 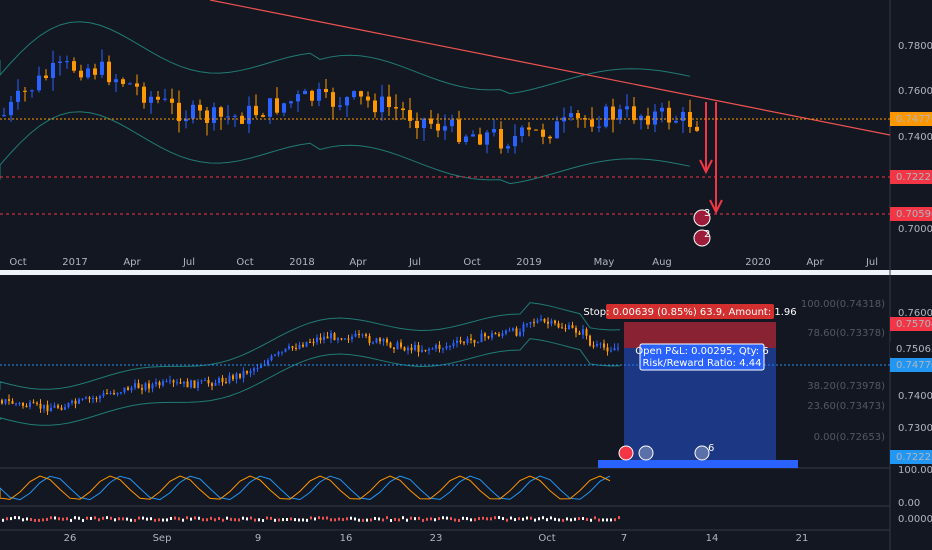 What do you see at coordinates (698, 464) in the screenshot?
I see `target-box` at bounding box center [698, 464].